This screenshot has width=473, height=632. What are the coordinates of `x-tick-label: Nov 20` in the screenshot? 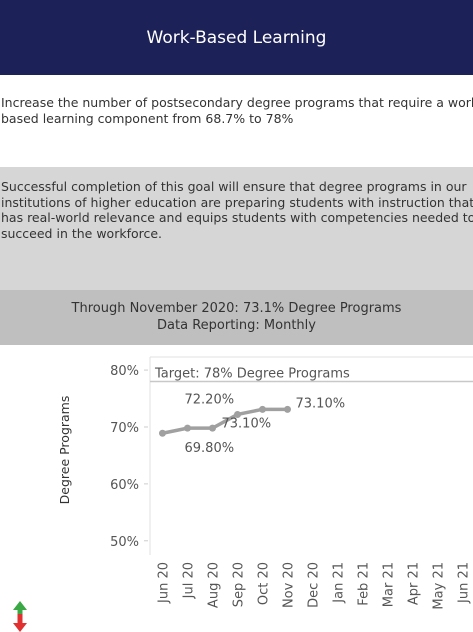 It's located at (289, 585).